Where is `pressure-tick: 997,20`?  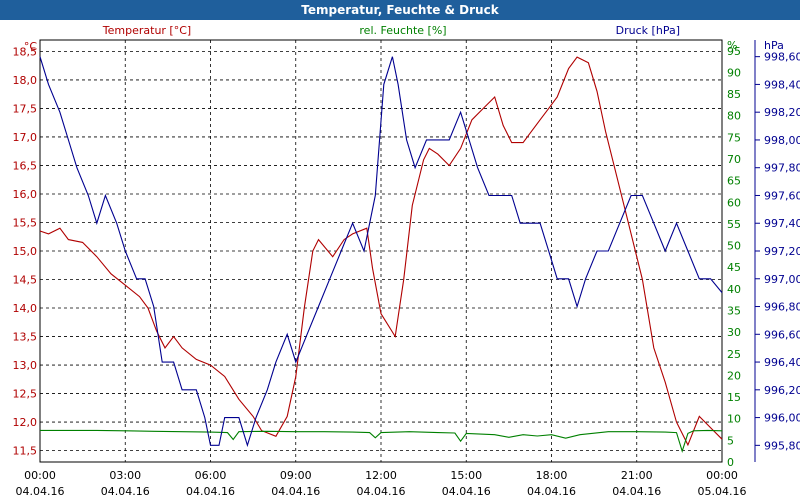 pressure-tick: 997,20 is located at coordinates (782, 251).